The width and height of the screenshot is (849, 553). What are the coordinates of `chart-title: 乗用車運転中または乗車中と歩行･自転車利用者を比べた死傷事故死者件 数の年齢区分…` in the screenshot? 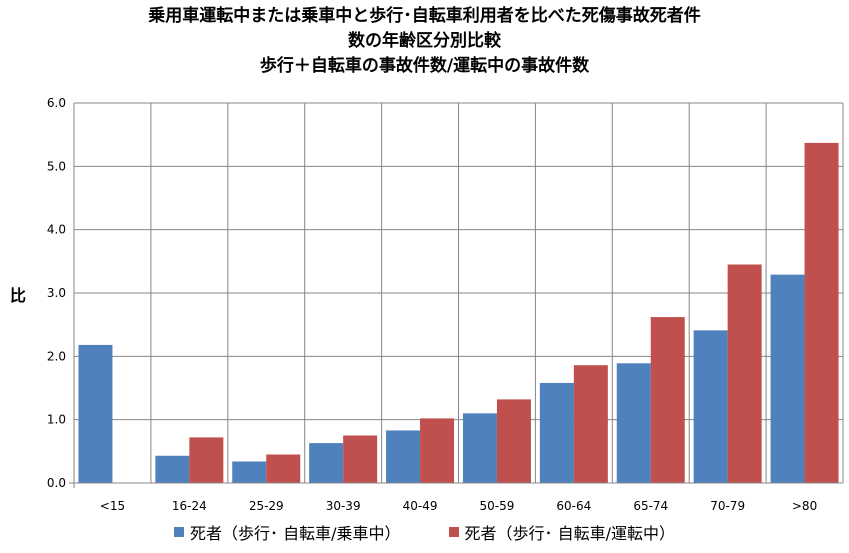 It's located at (424, 41).